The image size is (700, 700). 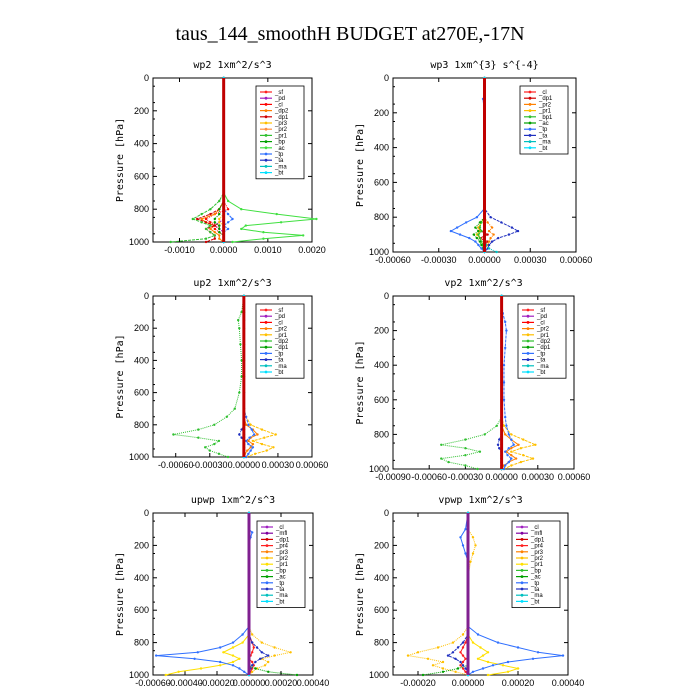 What do you see at coordinates (393, 477) in the screenshot?
I see `x-tick-label: -0.00090` at bounding box center [393, 477].